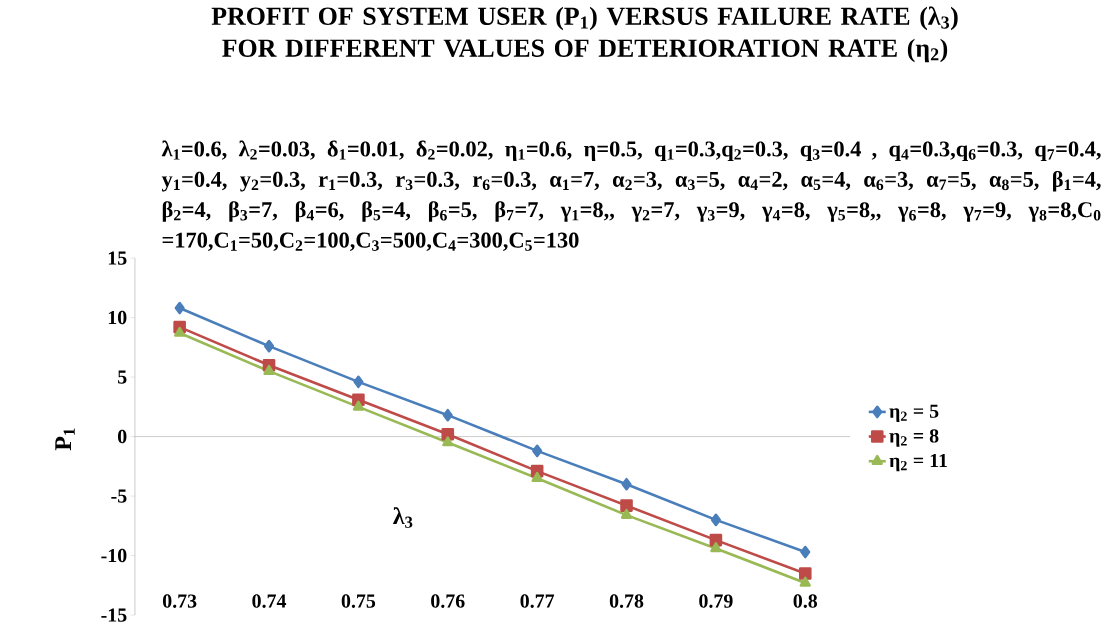  What do you see at coordinates (448, 601) in the screenshot?
I see `x-tick-label: 0.76` at bounding box center [448, 601].